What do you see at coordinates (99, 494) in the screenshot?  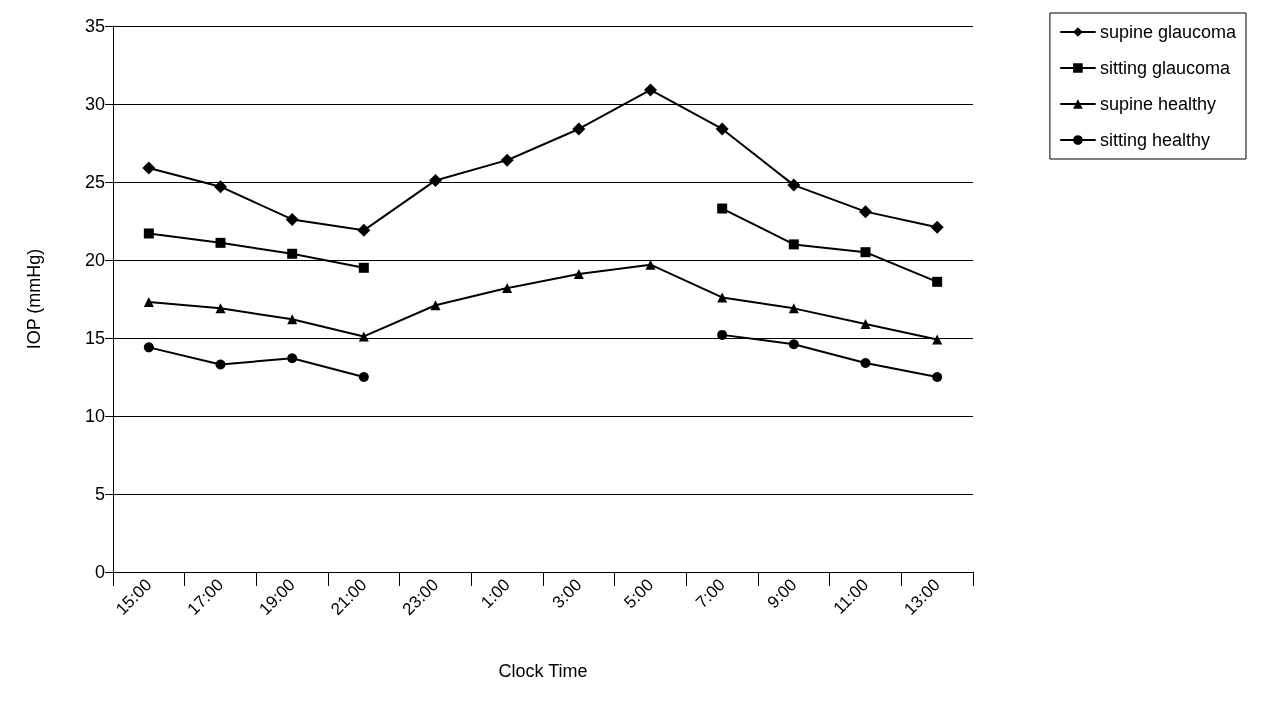 I see `y-tick-label: 5` at bounding box center [99, 494].